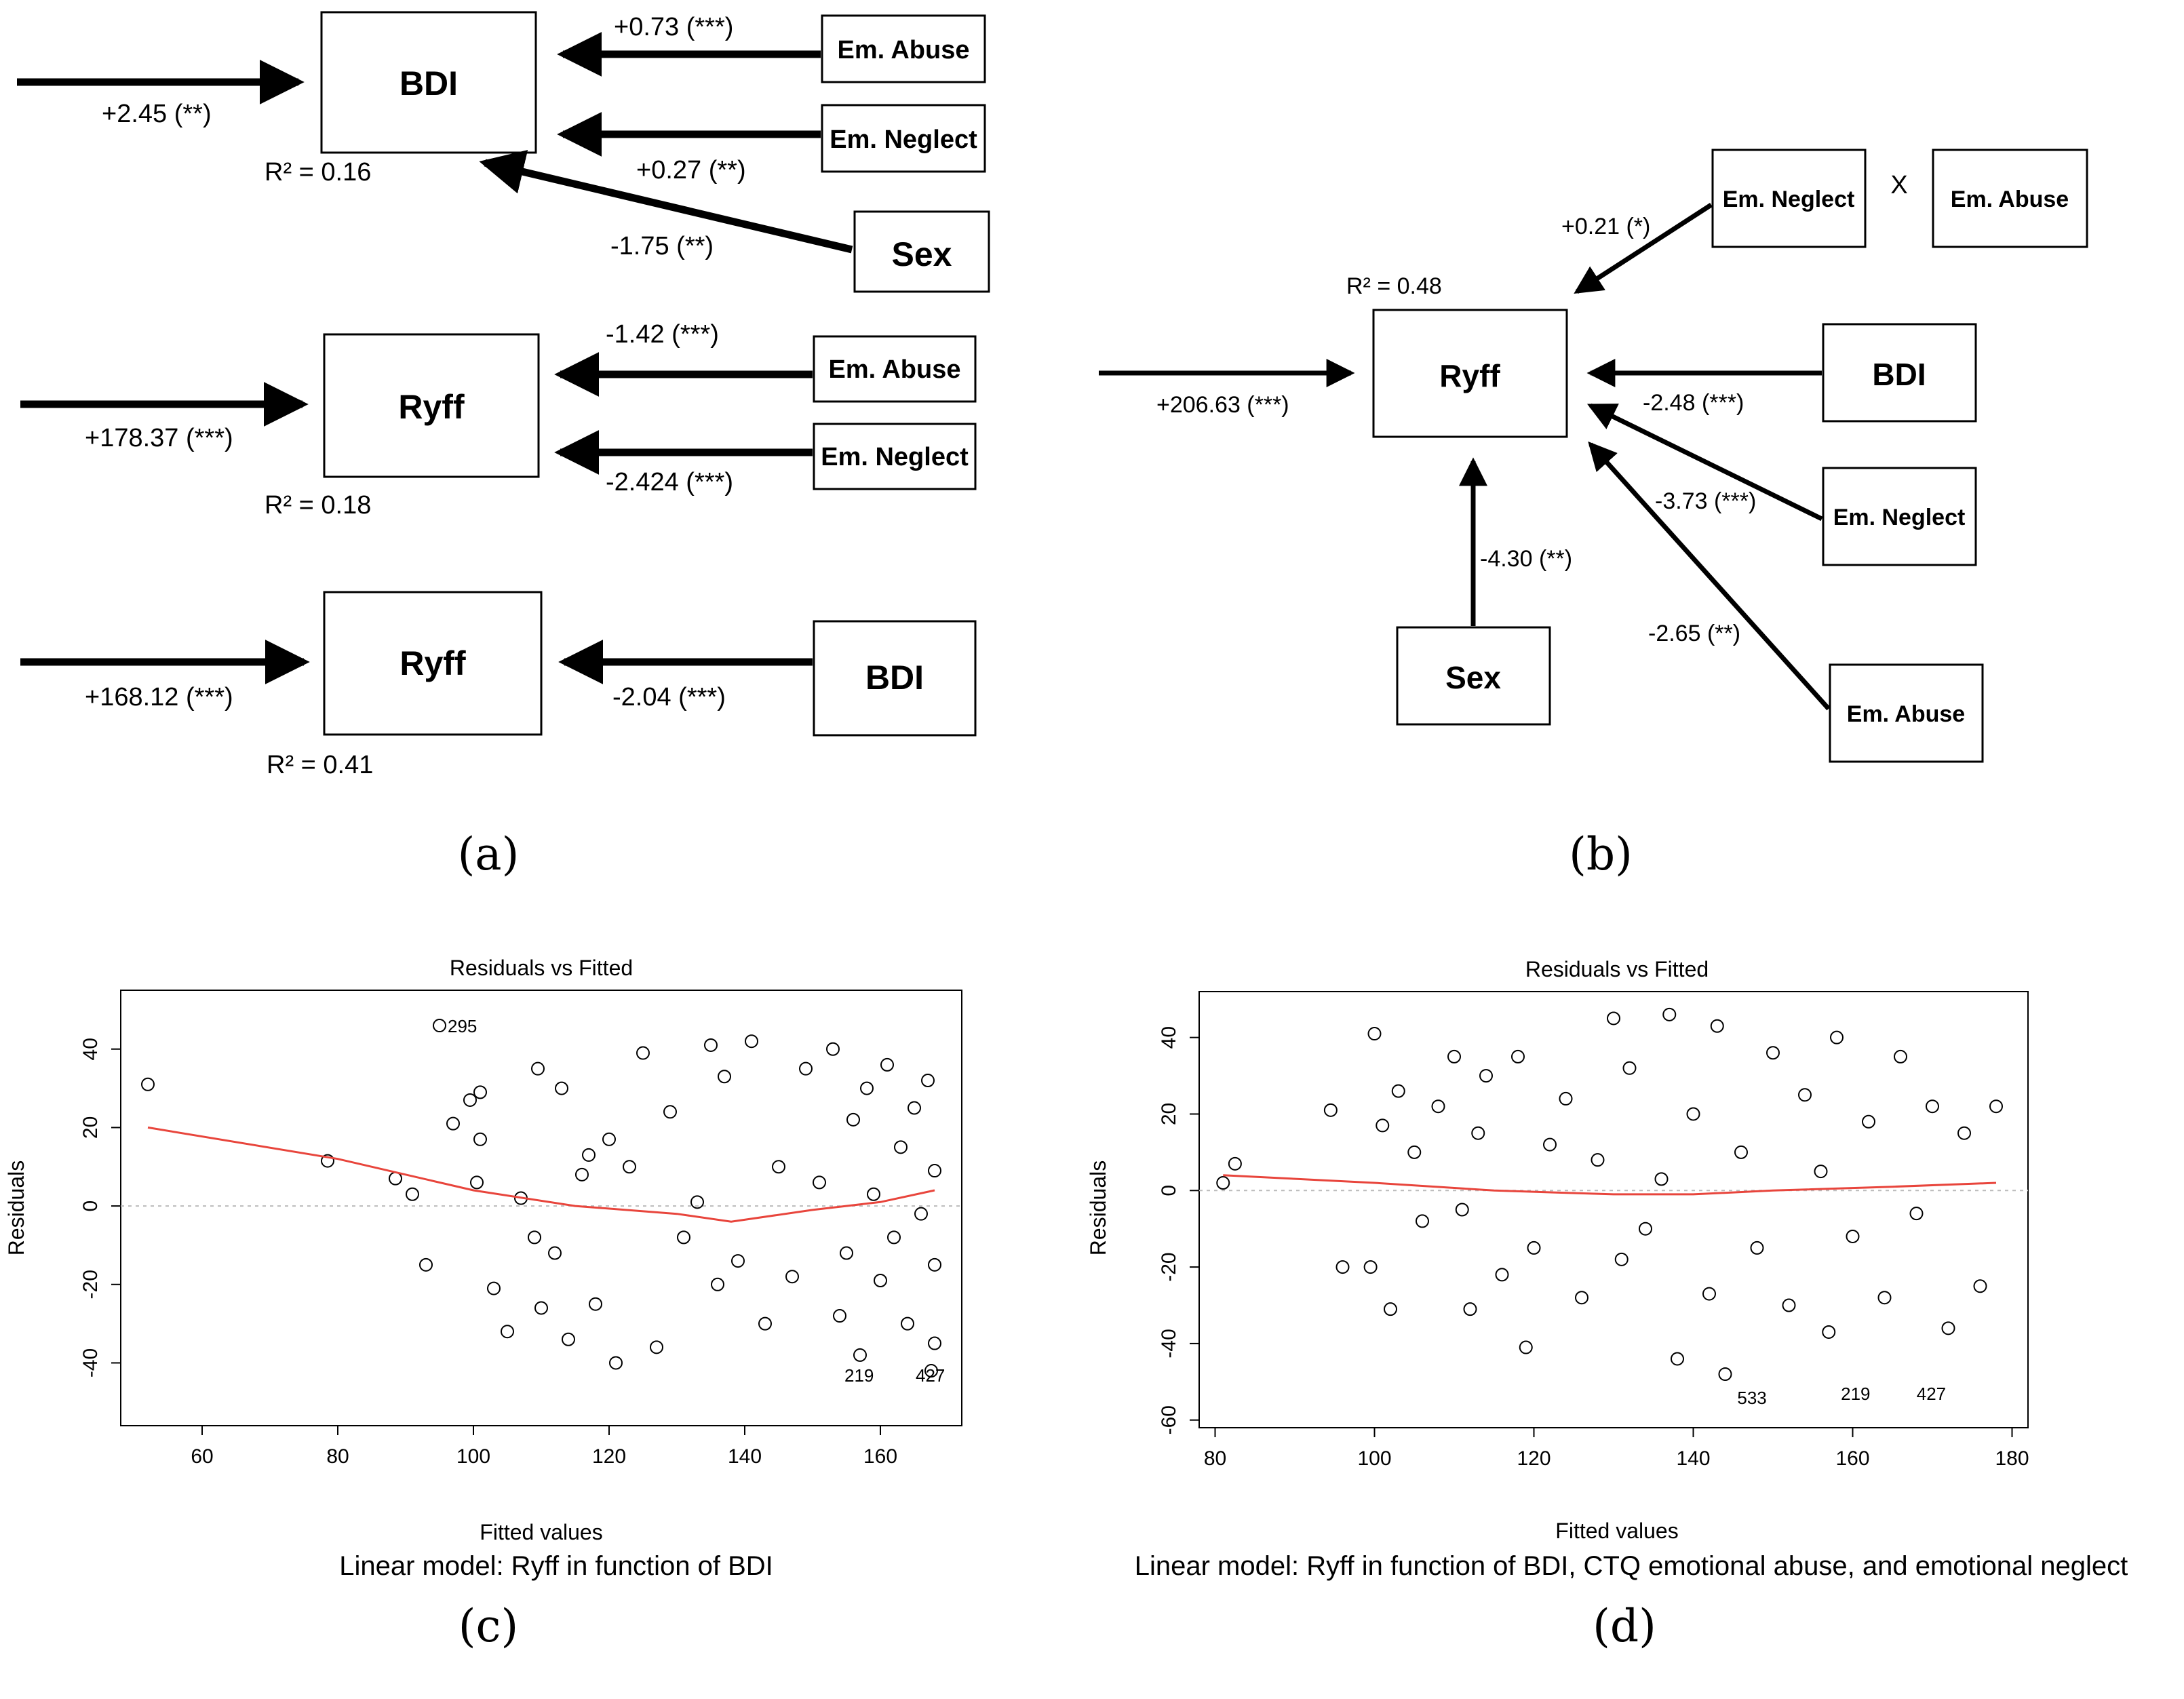 Image resolution: width=2184 pixels, height=1699 pixels. What do you see at coordinates (669, 482) in the screenshot?
I see `em-neglect-coef-2: -2.424 (***)` at bounding box center [669, 482].